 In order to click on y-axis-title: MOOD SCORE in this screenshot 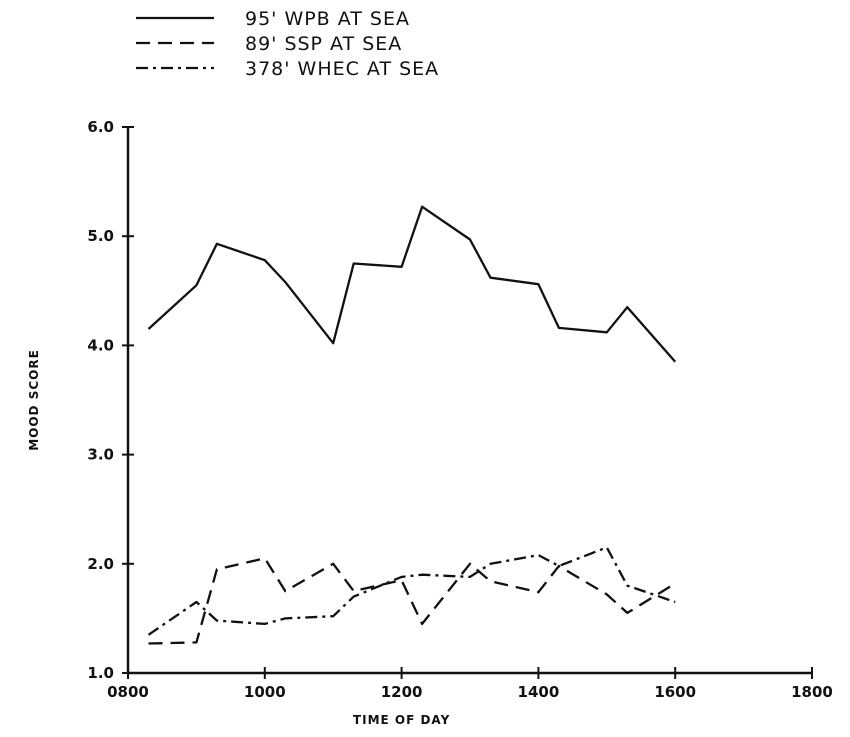, I will do `click(34, 400)`.